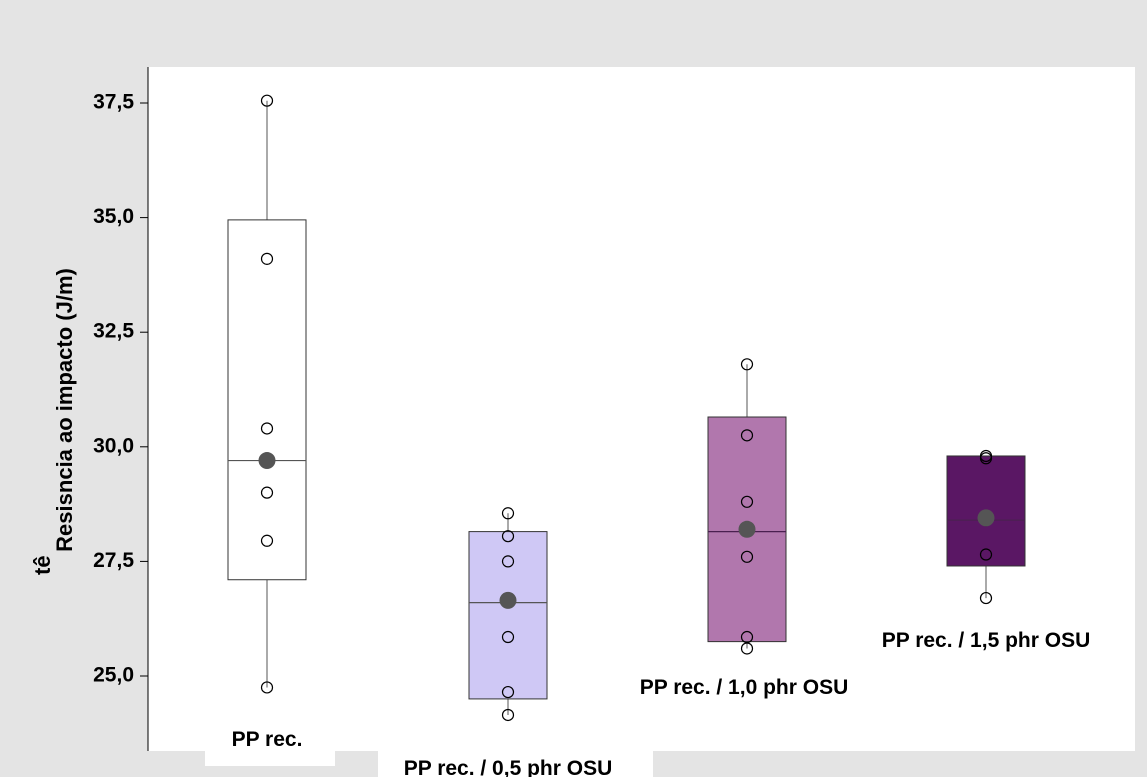 Image resolution: width=1147 pixels, height=777 pixels. I want to click on category-label-3: PP rec. / 1,0 phr OSU, so click(744, 687).